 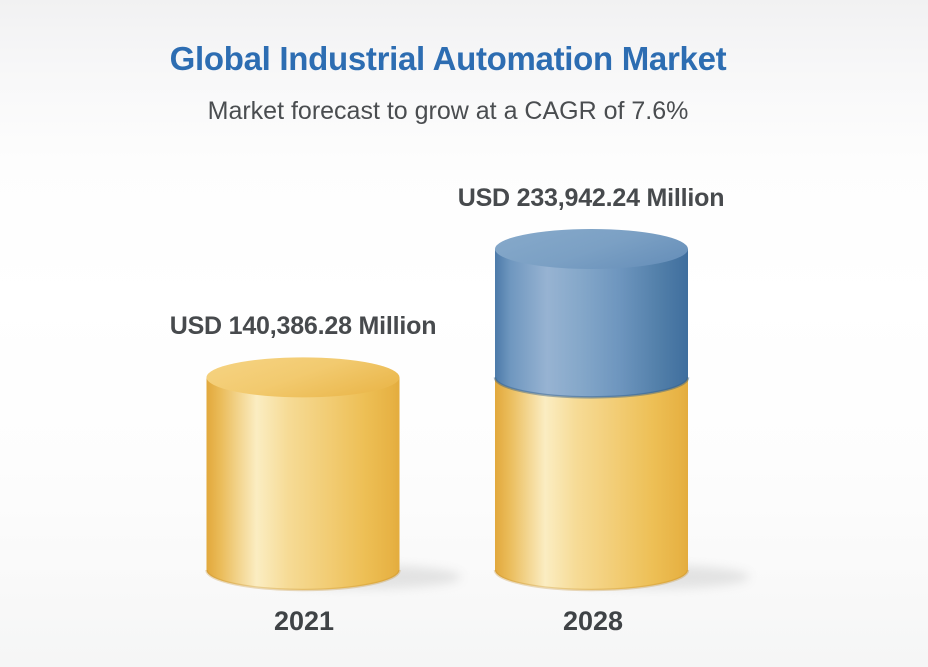 I want to click on value-label-2028: USD 233,942.24 Million, so click(x=591, y=198).